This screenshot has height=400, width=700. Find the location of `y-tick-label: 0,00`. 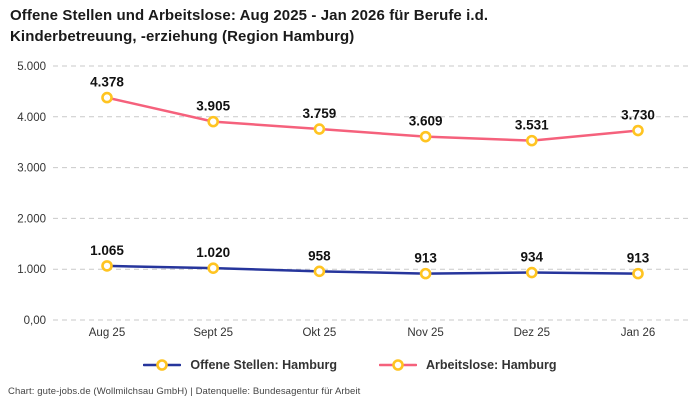

y-tick-label: 0,00 is located at coordinates (35, 321).